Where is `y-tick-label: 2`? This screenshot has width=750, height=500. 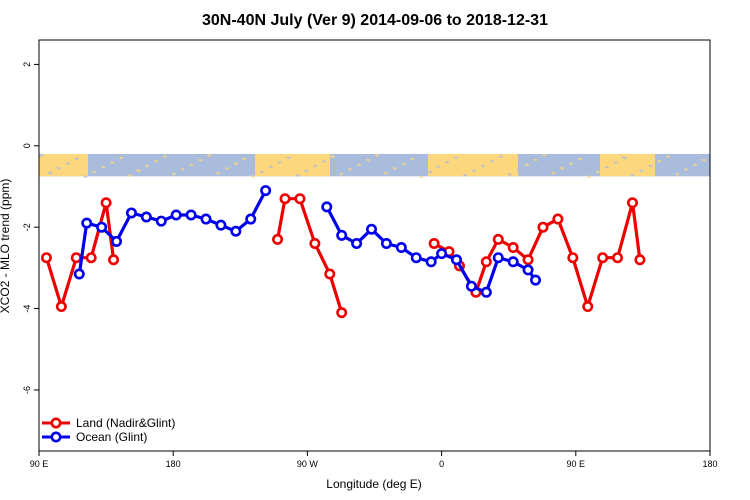 y-tick-label: 2 is located at coordinates (27, 64).